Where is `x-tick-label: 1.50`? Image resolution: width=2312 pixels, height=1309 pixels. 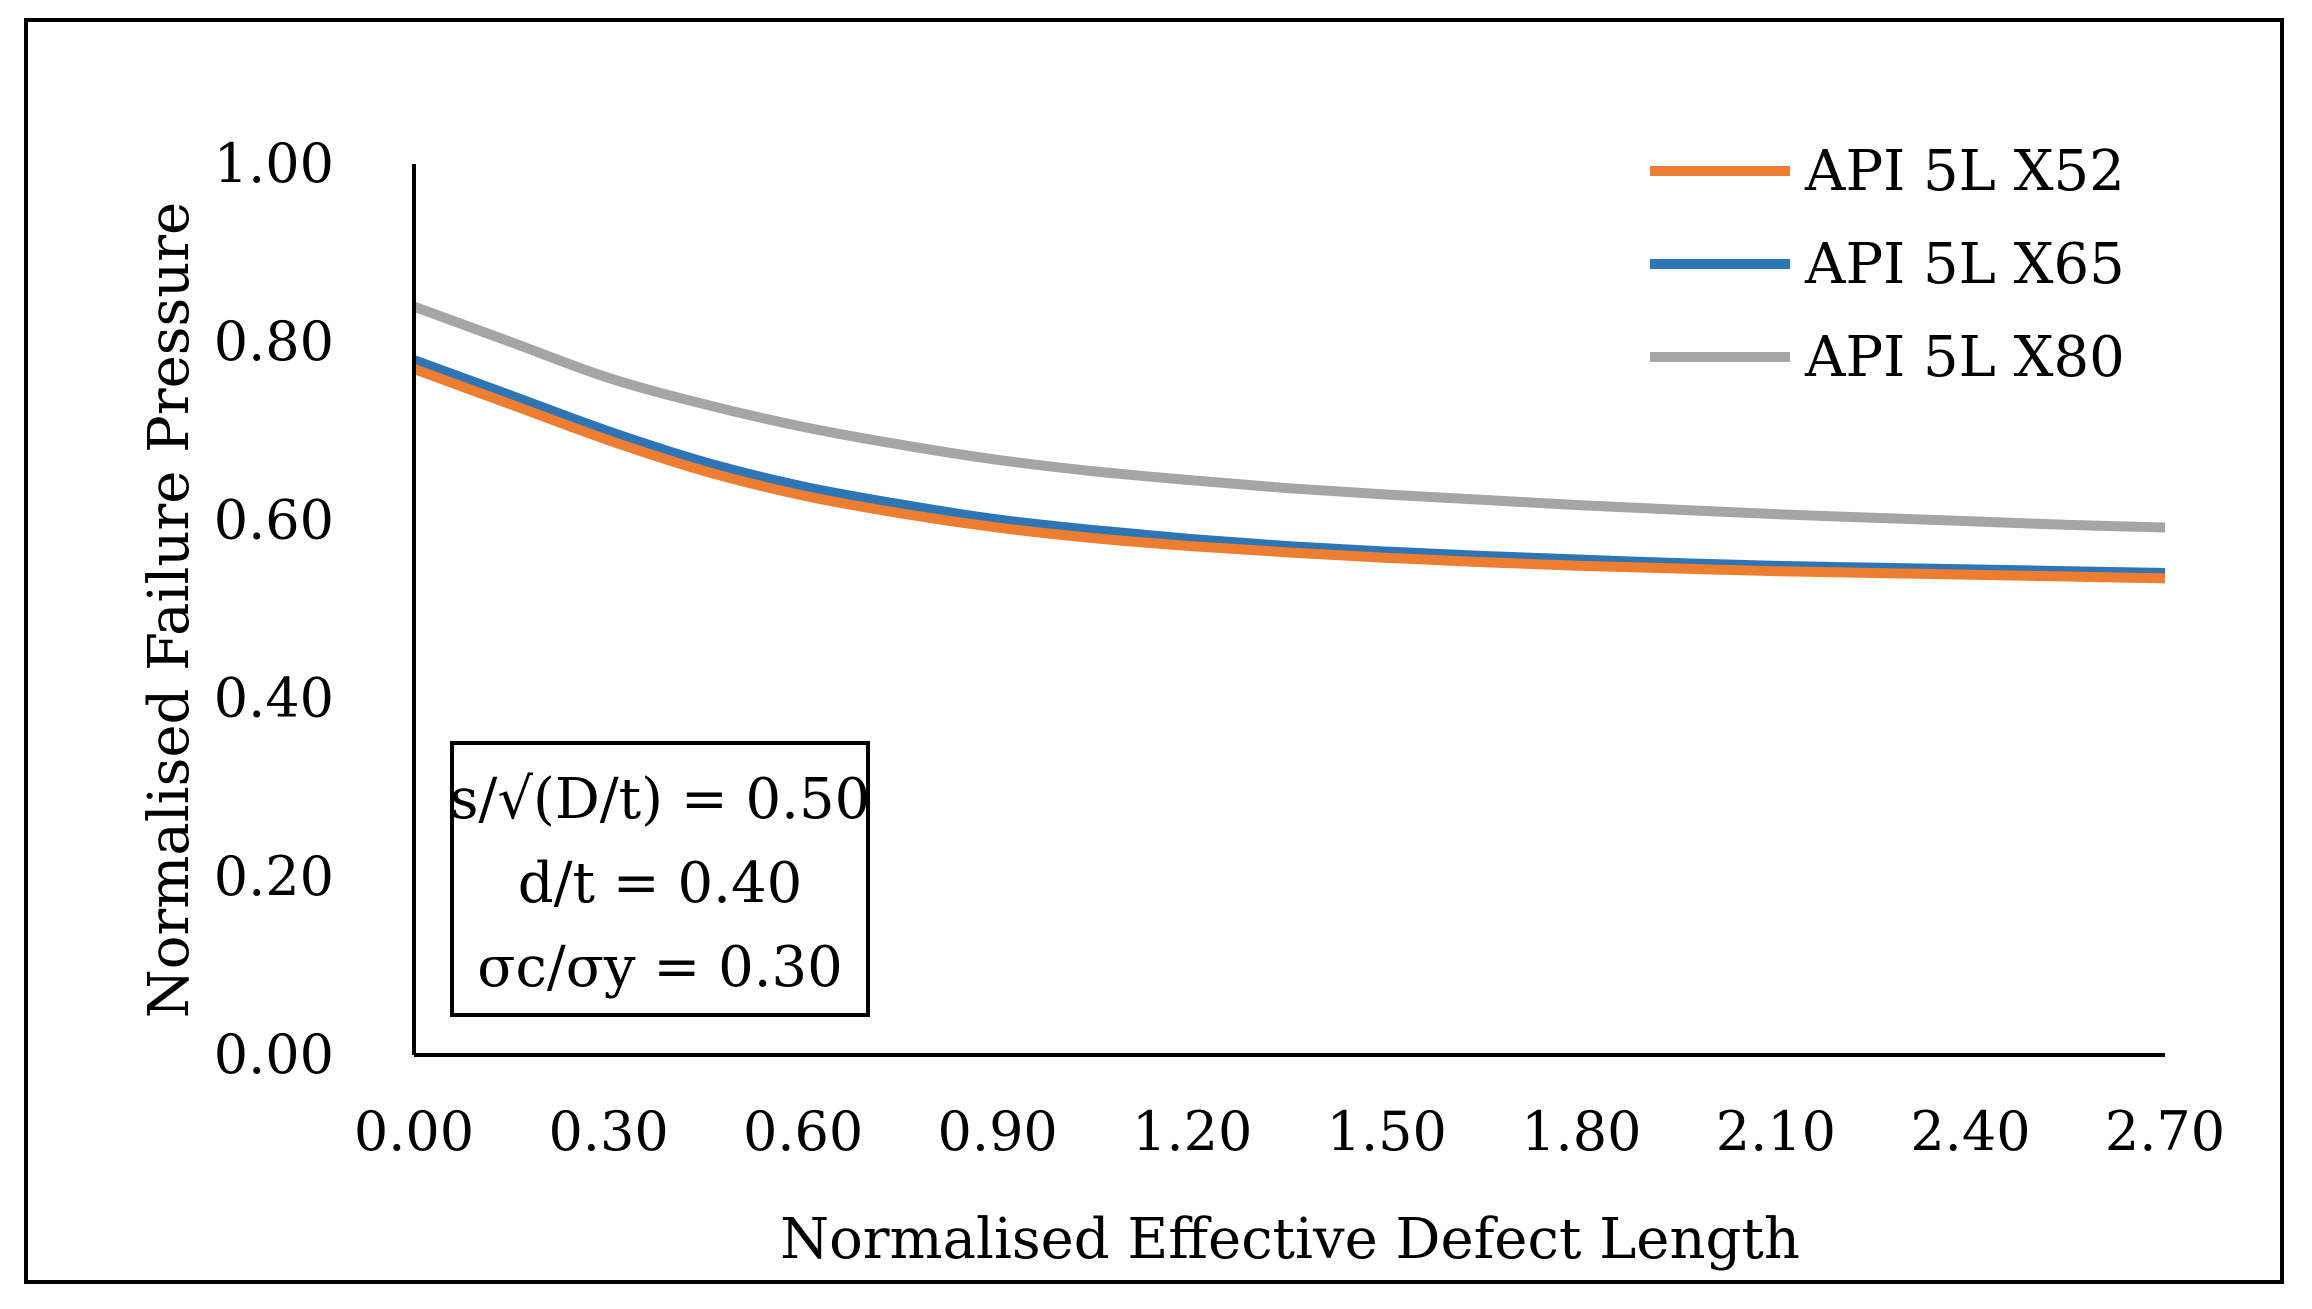 x-tick-label: 1.50 is located at coordinates (1387, 1131).